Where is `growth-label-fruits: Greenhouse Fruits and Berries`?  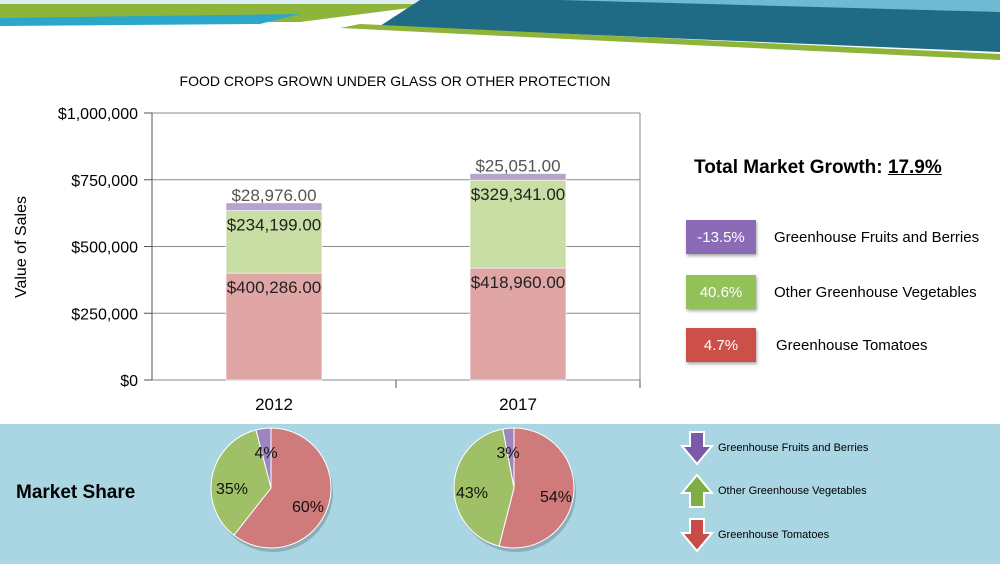
growth-label-fruits: Greenhouse Fruits and Berries is located at coordinates (877, 237).